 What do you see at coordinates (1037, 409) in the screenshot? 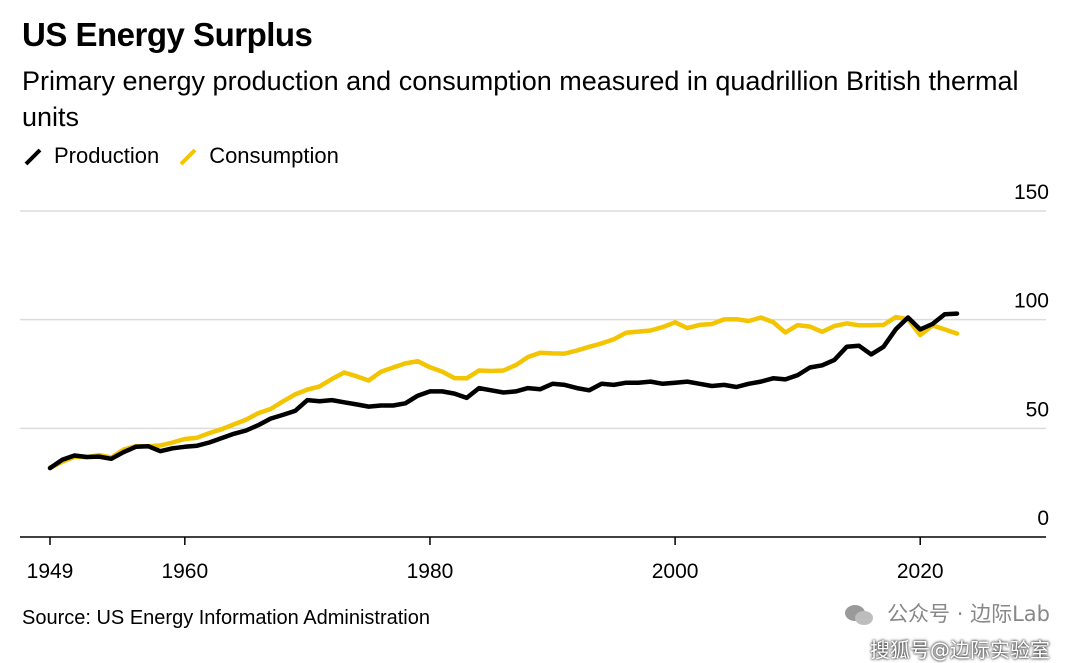
I see `y-tick-label-50: 50` at bounding box center [1037, 409].